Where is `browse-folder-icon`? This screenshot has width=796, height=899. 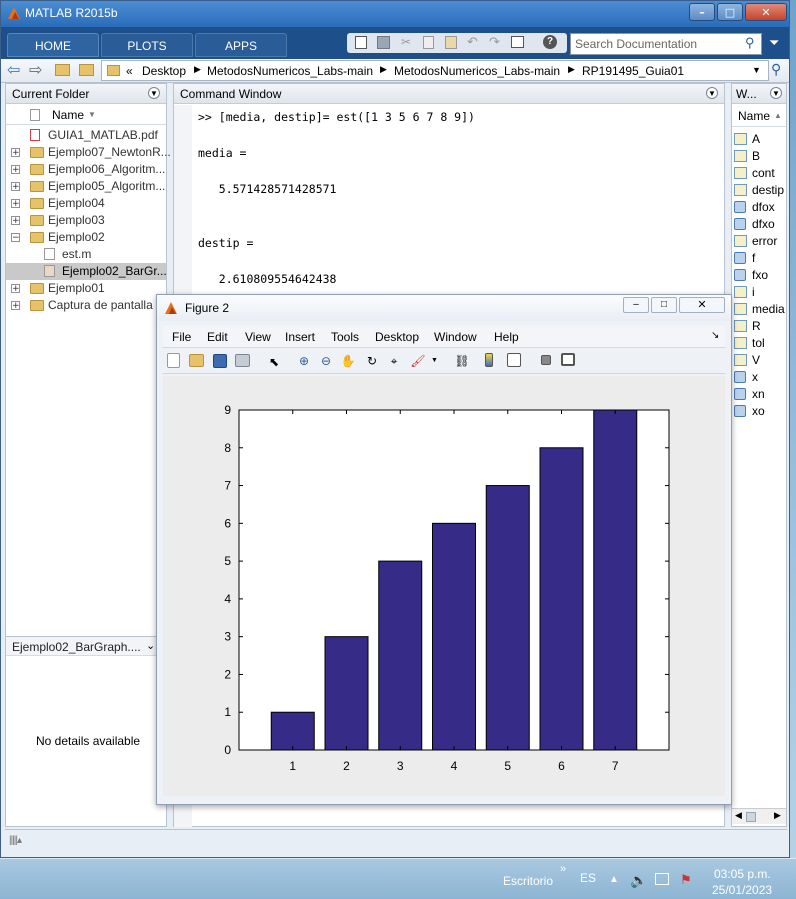
browse-folder-icon is located at coordinates (86, 70).